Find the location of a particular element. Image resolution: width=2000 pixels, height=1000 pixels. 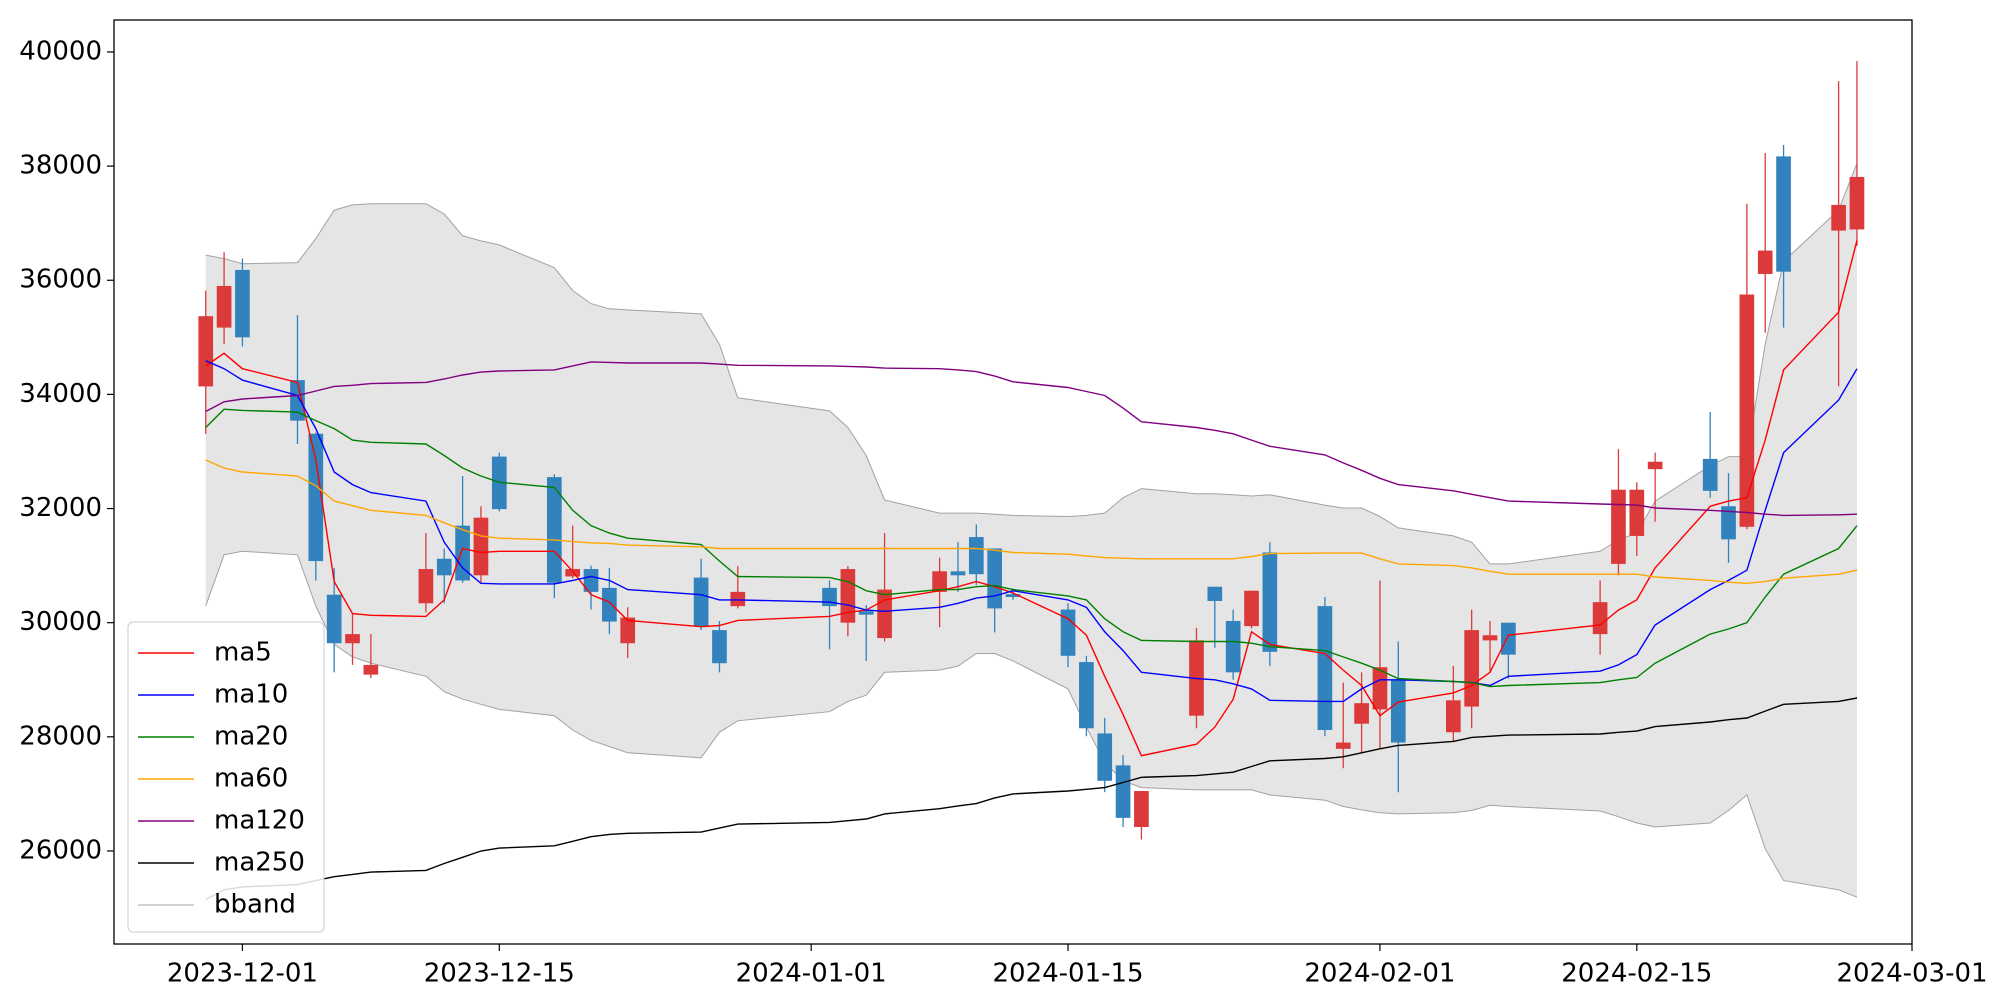

x-tick-label: 2024-02-01 is located at coordinates (1379, 974).